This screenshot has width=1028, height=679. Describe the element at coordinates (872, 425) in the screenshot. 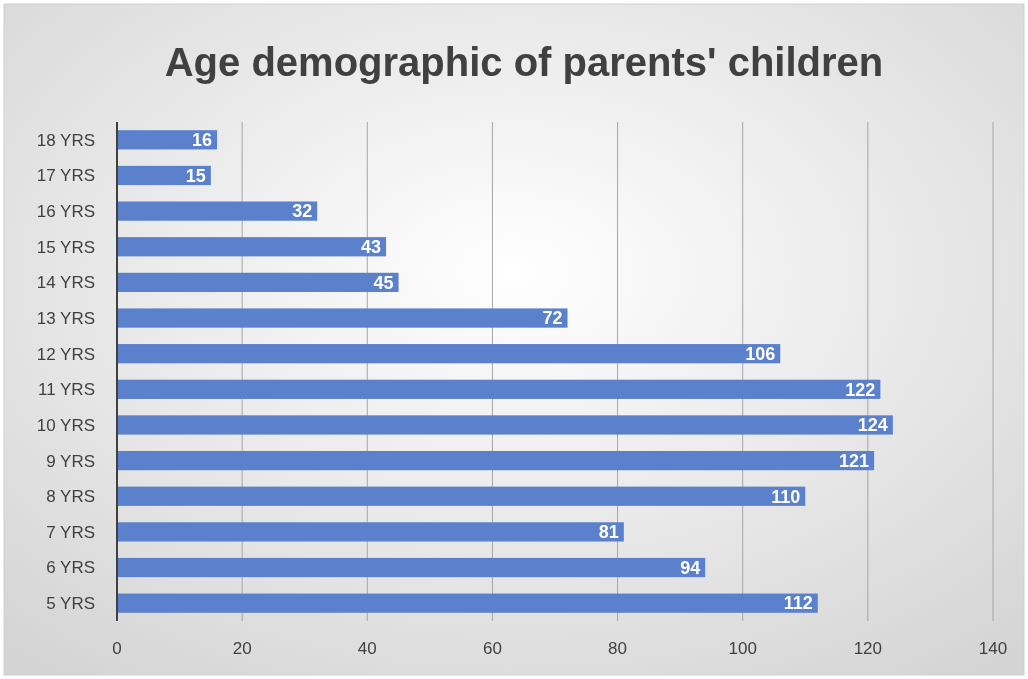

I see `data-label: 124` at that location.